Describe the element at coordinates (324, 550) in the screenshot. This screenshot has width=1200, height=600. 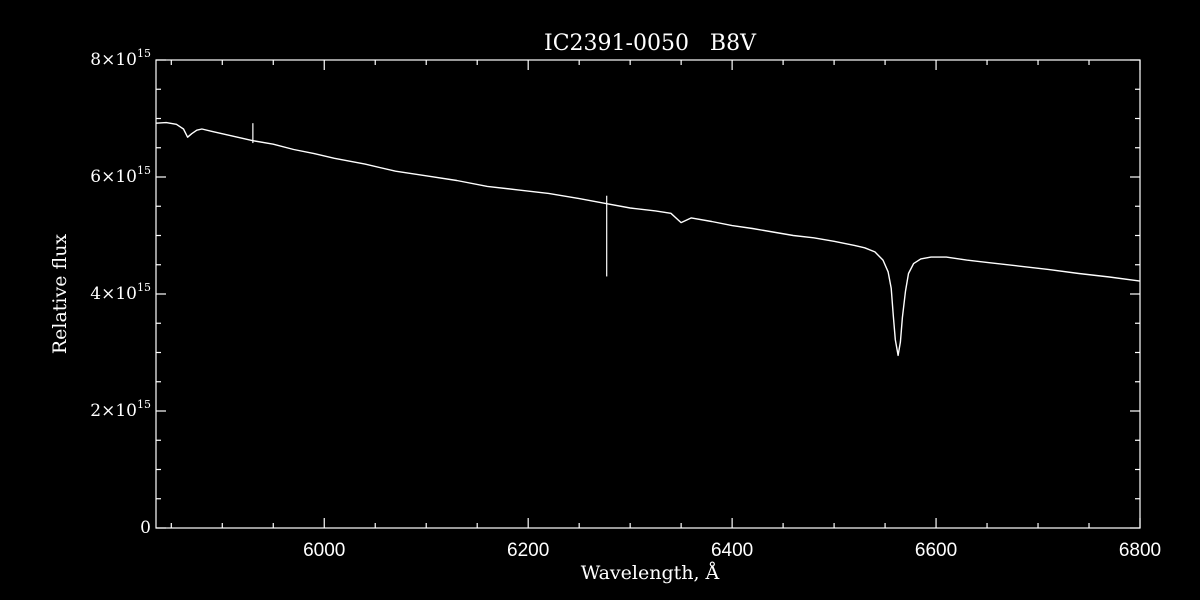
I see `x-tick-label: 6000` at that location.